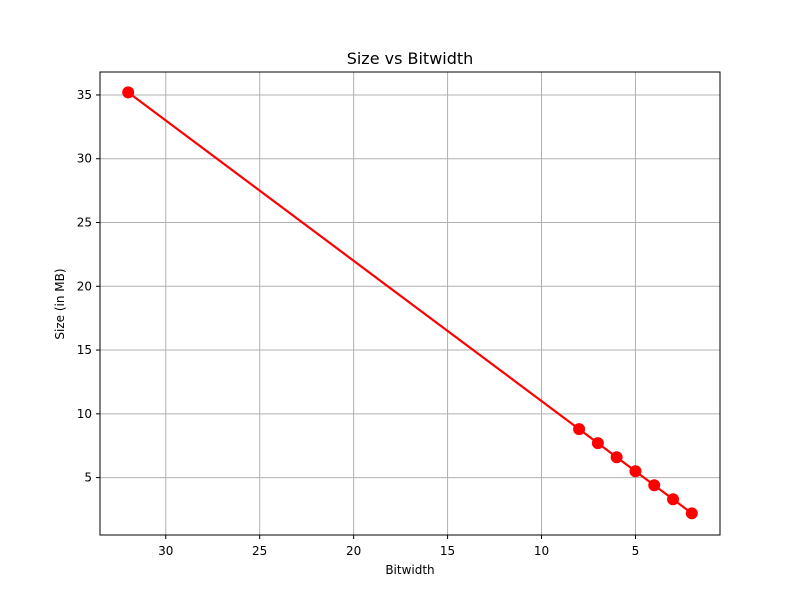  What do you see at coordinates (60, 303) in the screenshot?
I see `y-axis-label: Size (in MB)` at bounding box center [60, 303].